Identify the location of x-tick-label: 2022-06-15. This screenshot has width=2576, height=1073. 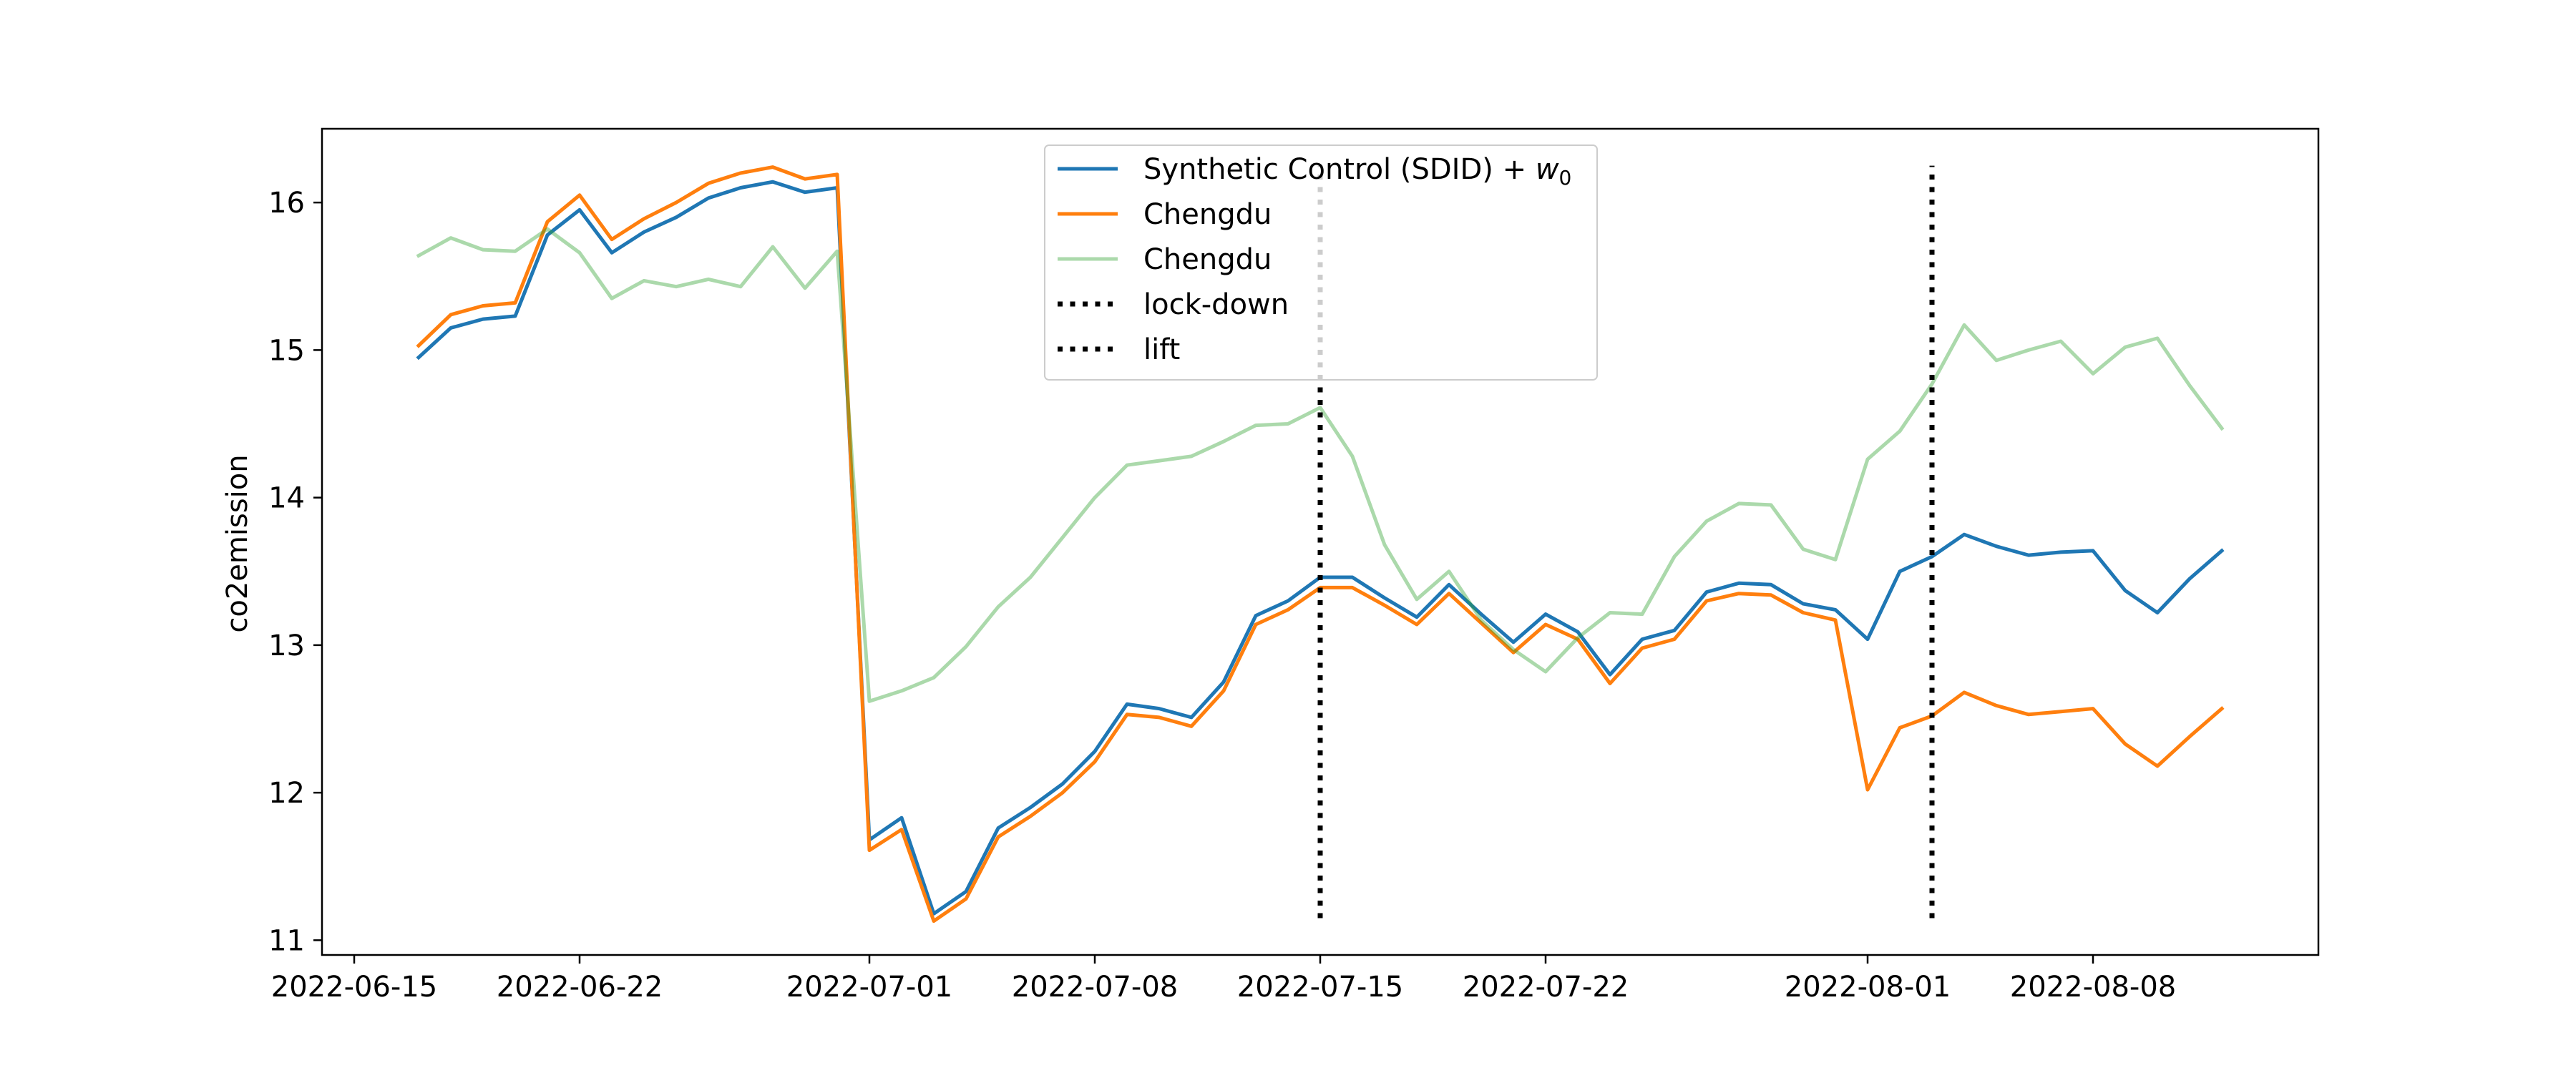
(354, 987).